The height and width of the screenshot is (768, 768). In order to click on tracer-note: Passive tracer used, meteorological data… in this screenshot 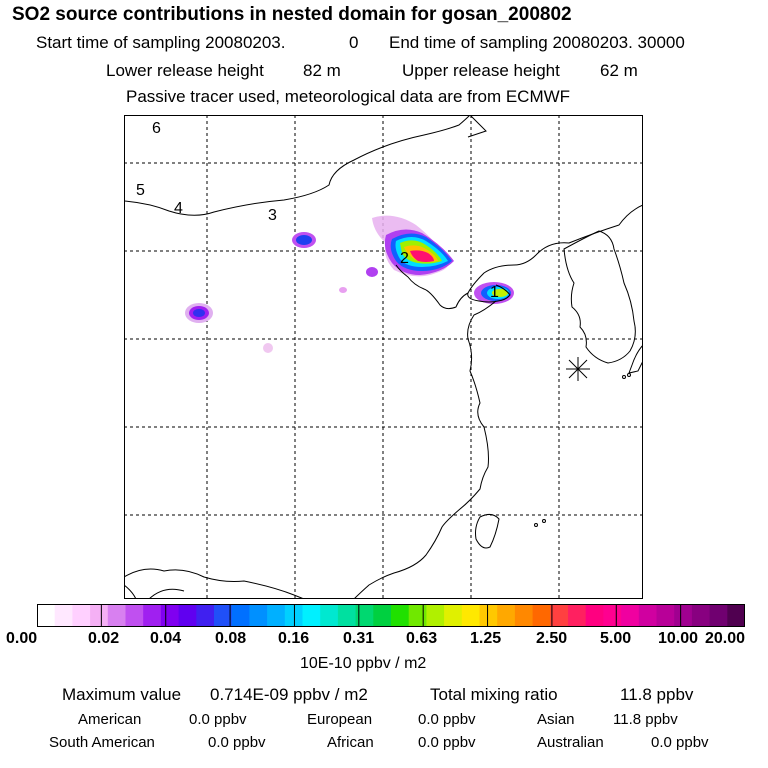, I will do `click(348, 96)`.